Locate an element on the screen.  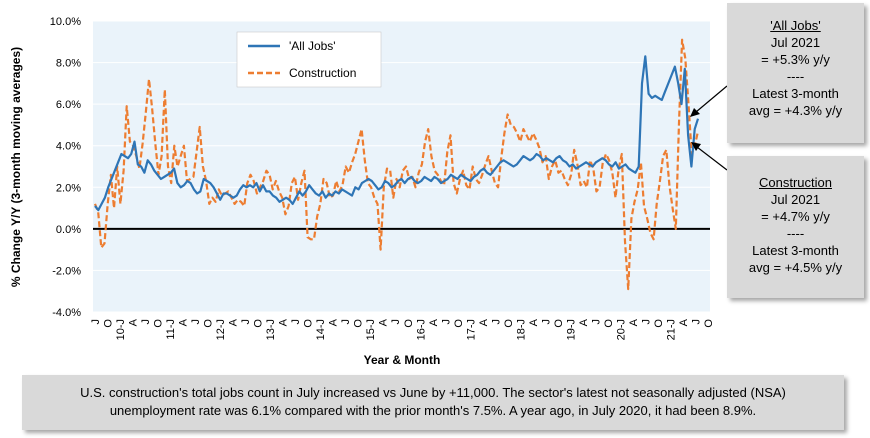
callout-construction-title: Construction is located at coordinates (795, 182).